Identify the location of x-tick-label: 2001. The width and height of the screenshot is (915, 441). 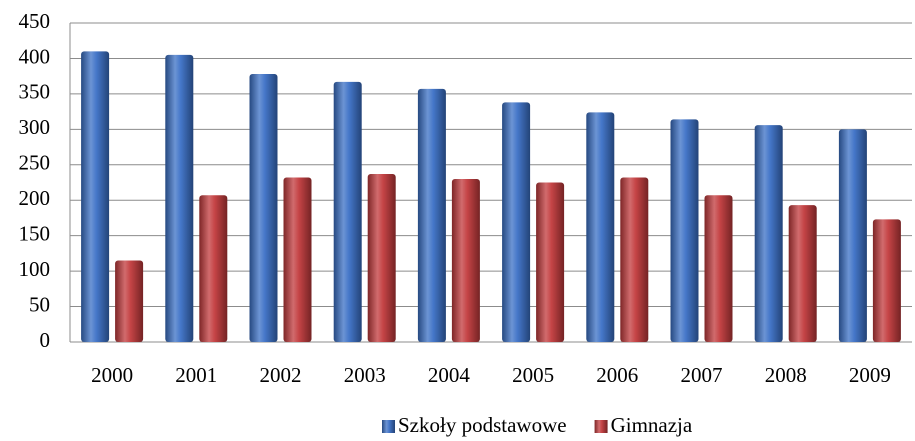
(196, 375).